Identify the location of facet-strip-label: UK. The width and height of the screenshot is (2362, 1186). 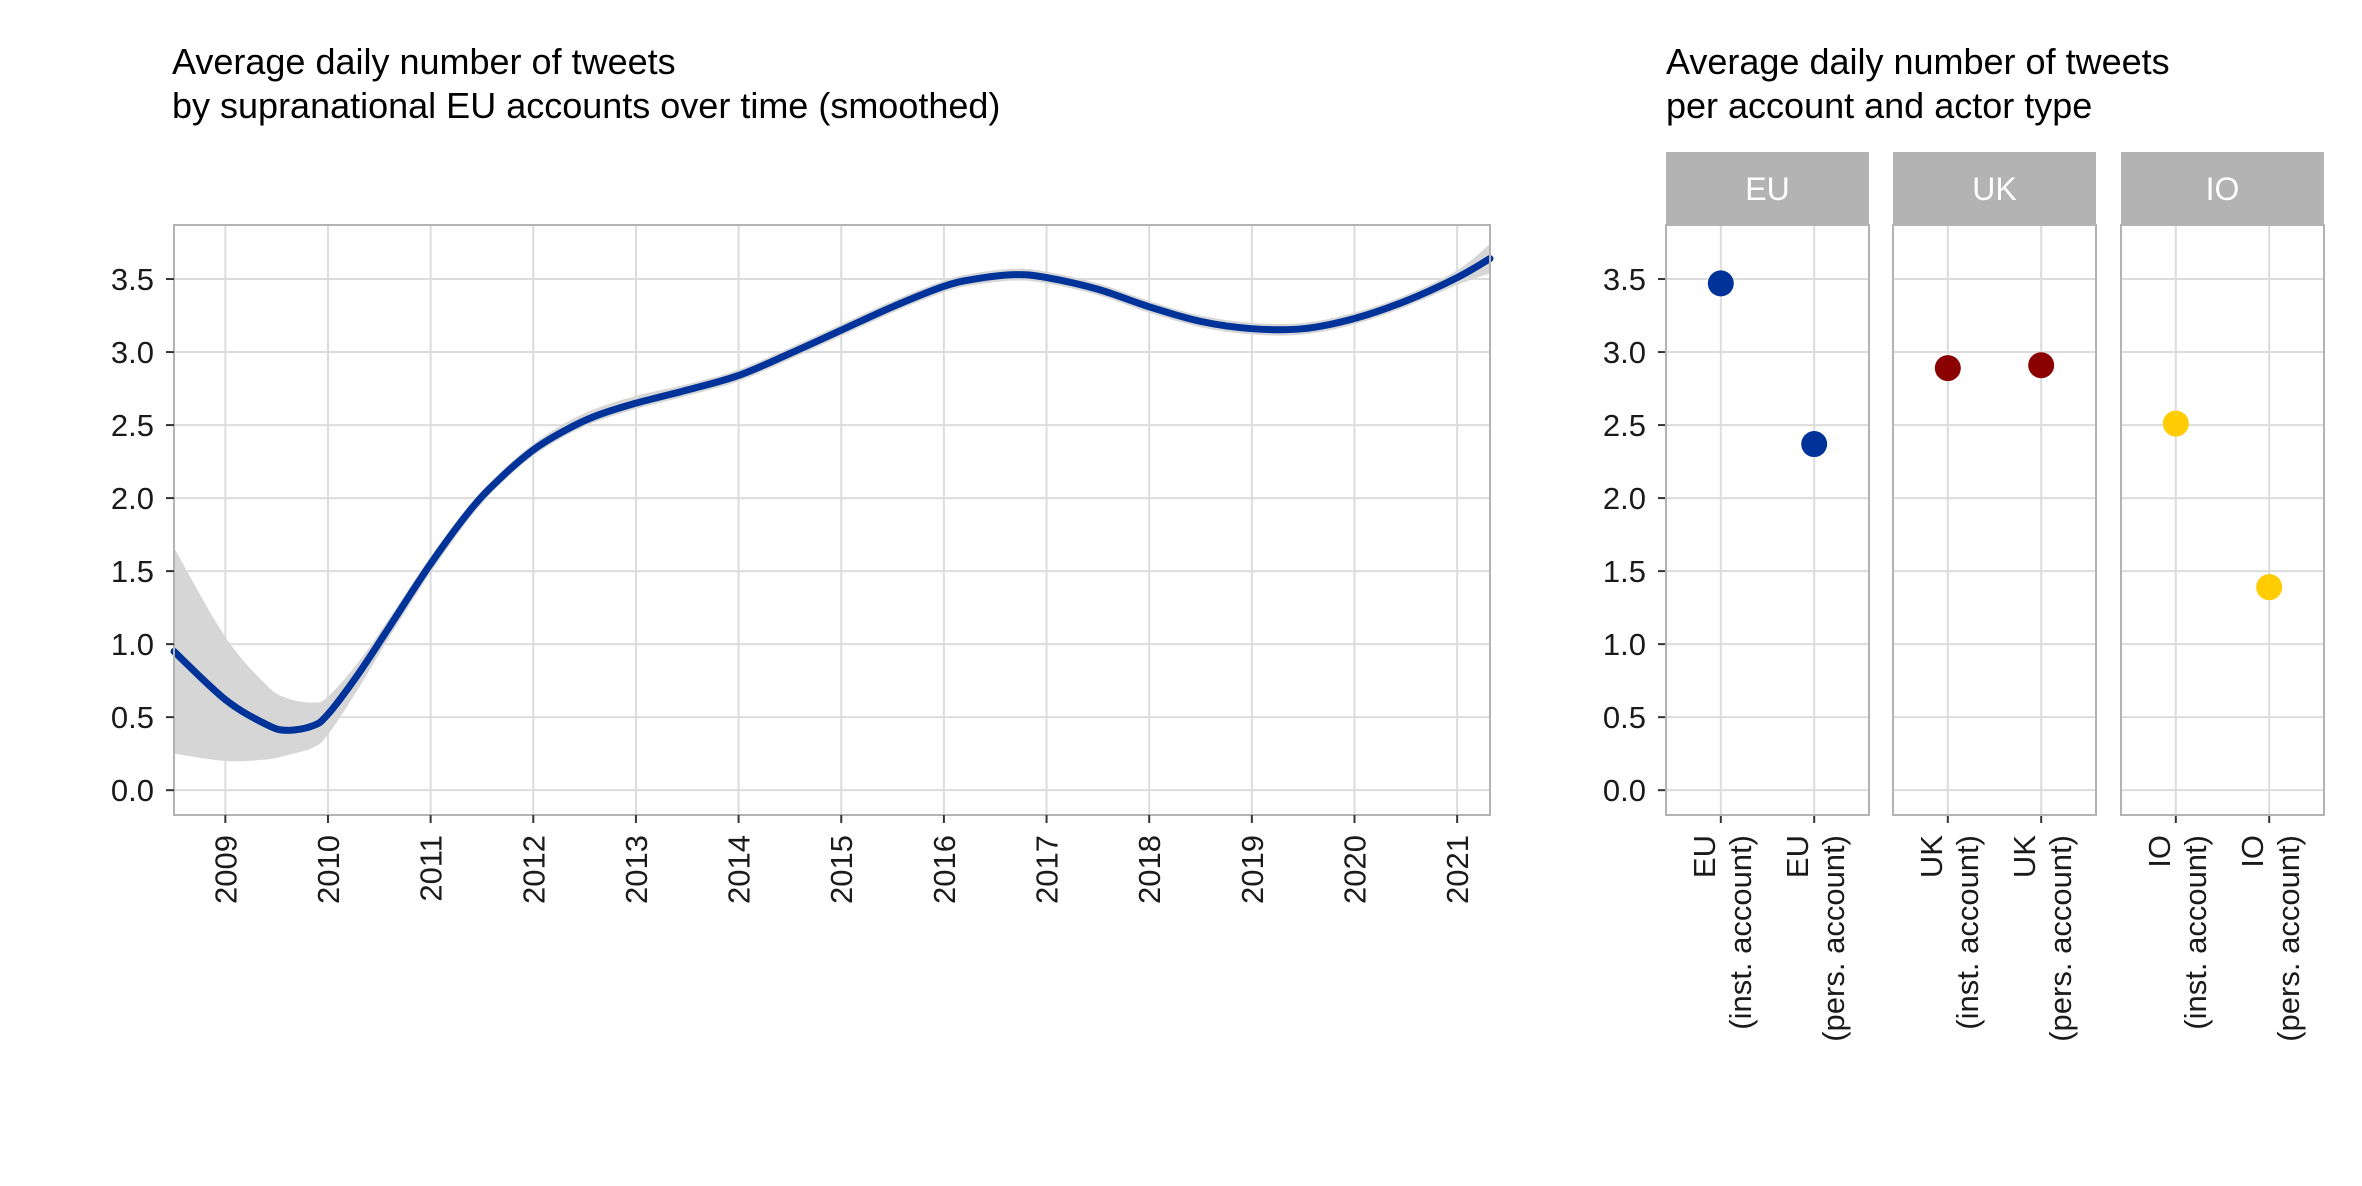
(1994, 189).